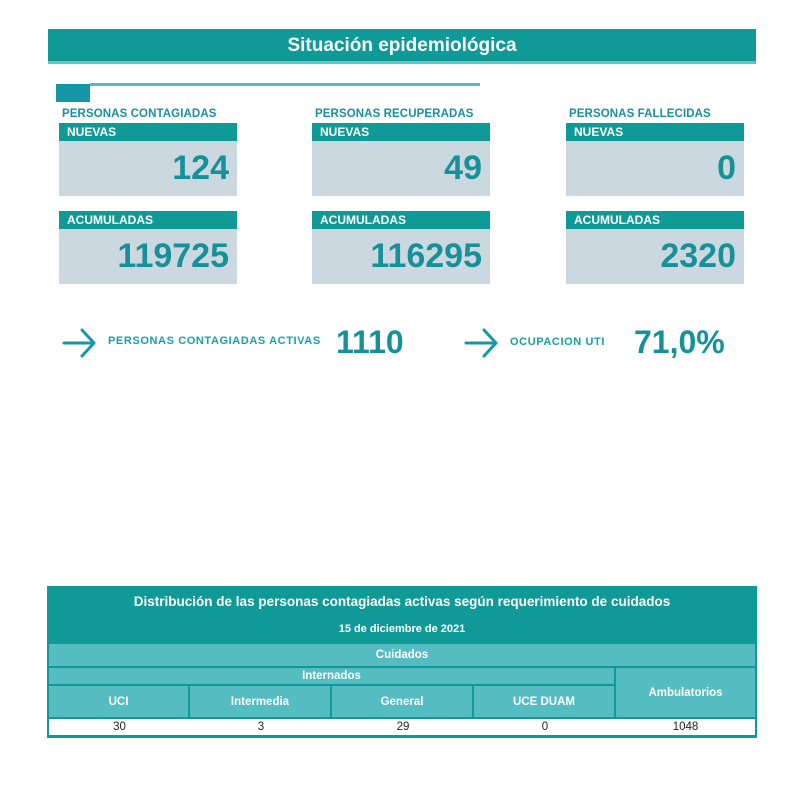 This screenshot has height=806, width=802. What do you see at coordinates (370, 342) in the screenshot?
I see `kpi-value-activas: 1110` at bounding box center [370, 342].